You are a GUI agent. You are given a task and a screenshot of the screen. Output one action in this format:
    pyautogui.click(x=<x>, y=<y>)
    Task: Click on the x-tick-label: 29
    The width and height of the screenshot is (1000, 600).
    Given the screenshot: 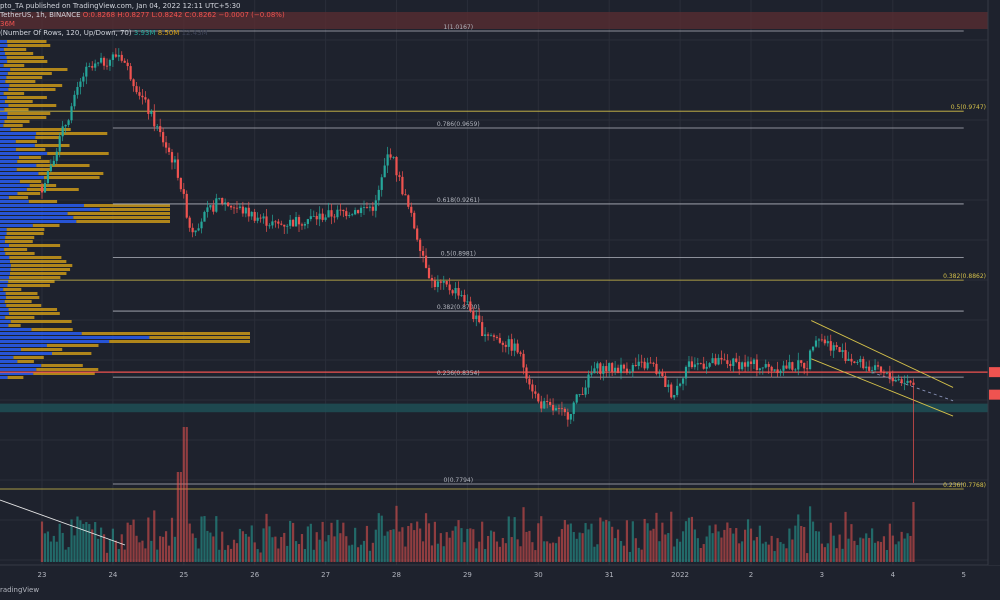 What is the action you would take?
    pyautogui.click(x=467, y=575)
    